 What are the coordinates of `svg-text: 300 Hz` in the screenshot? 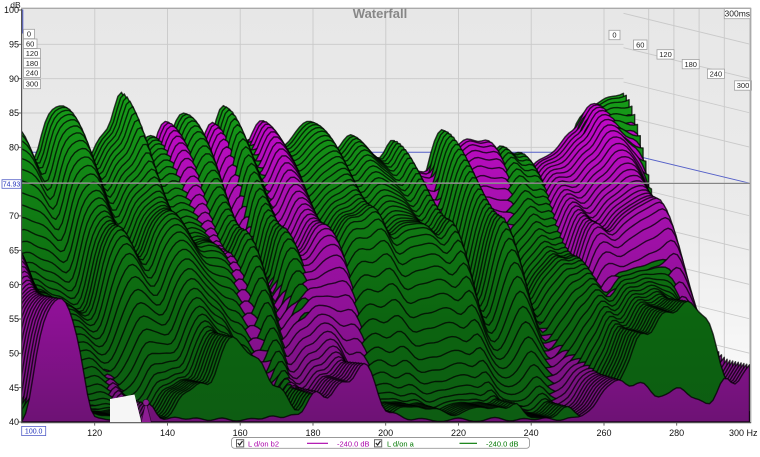 It's located at (743, 433).